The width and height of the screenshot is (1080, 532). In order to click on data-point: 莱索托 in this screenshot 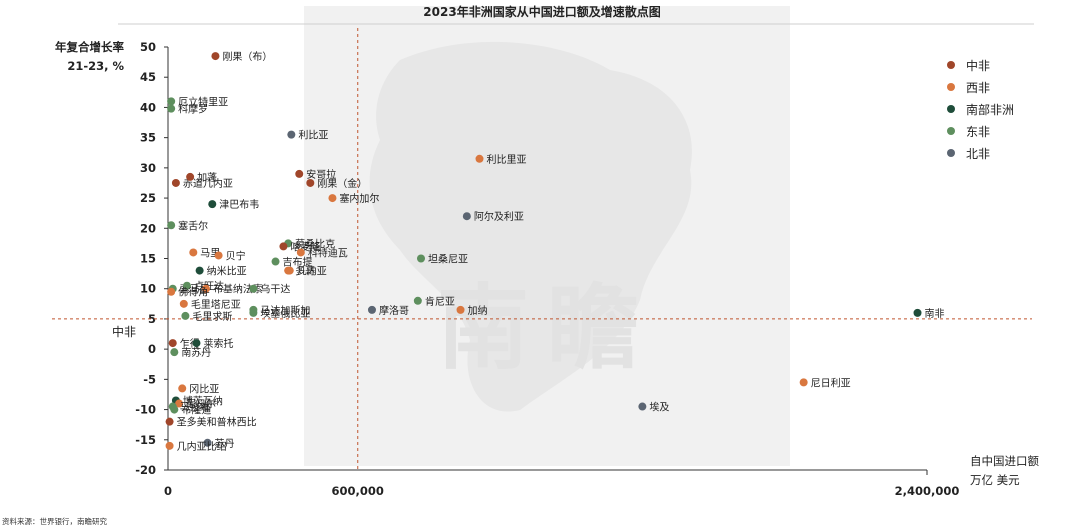, I will do `click(212, 343)`.